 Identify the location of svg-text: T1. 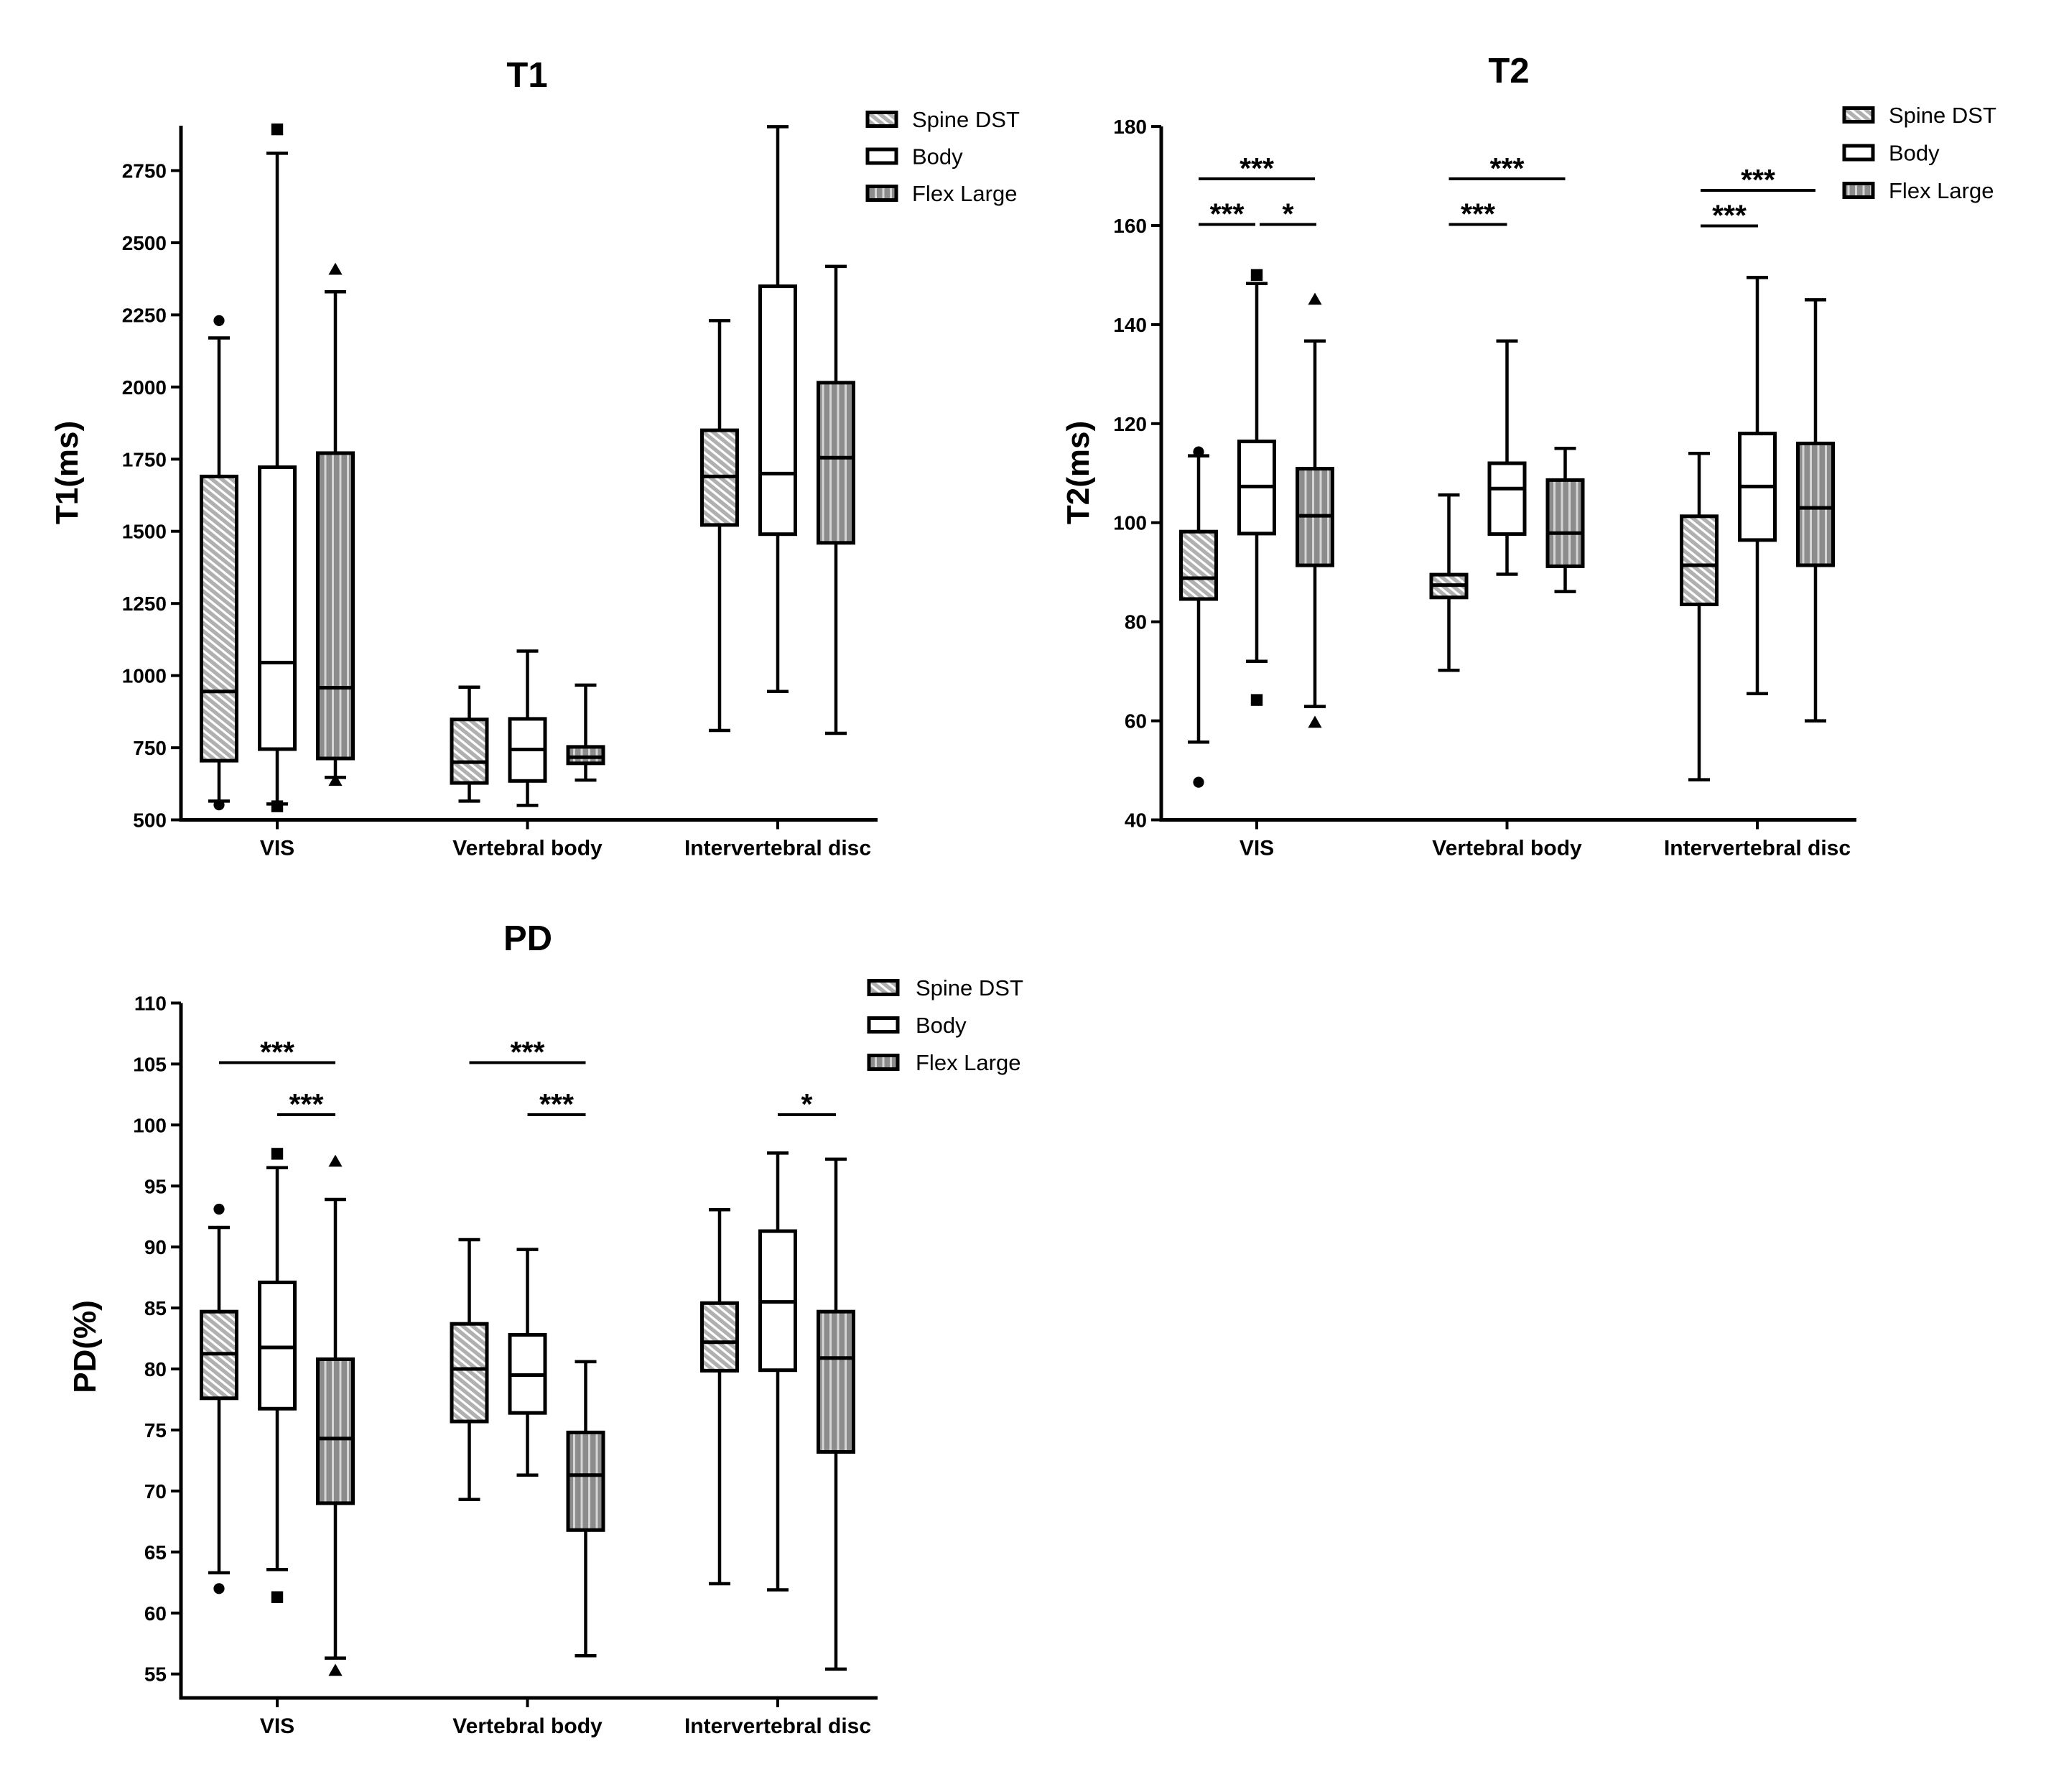
(527, 75).